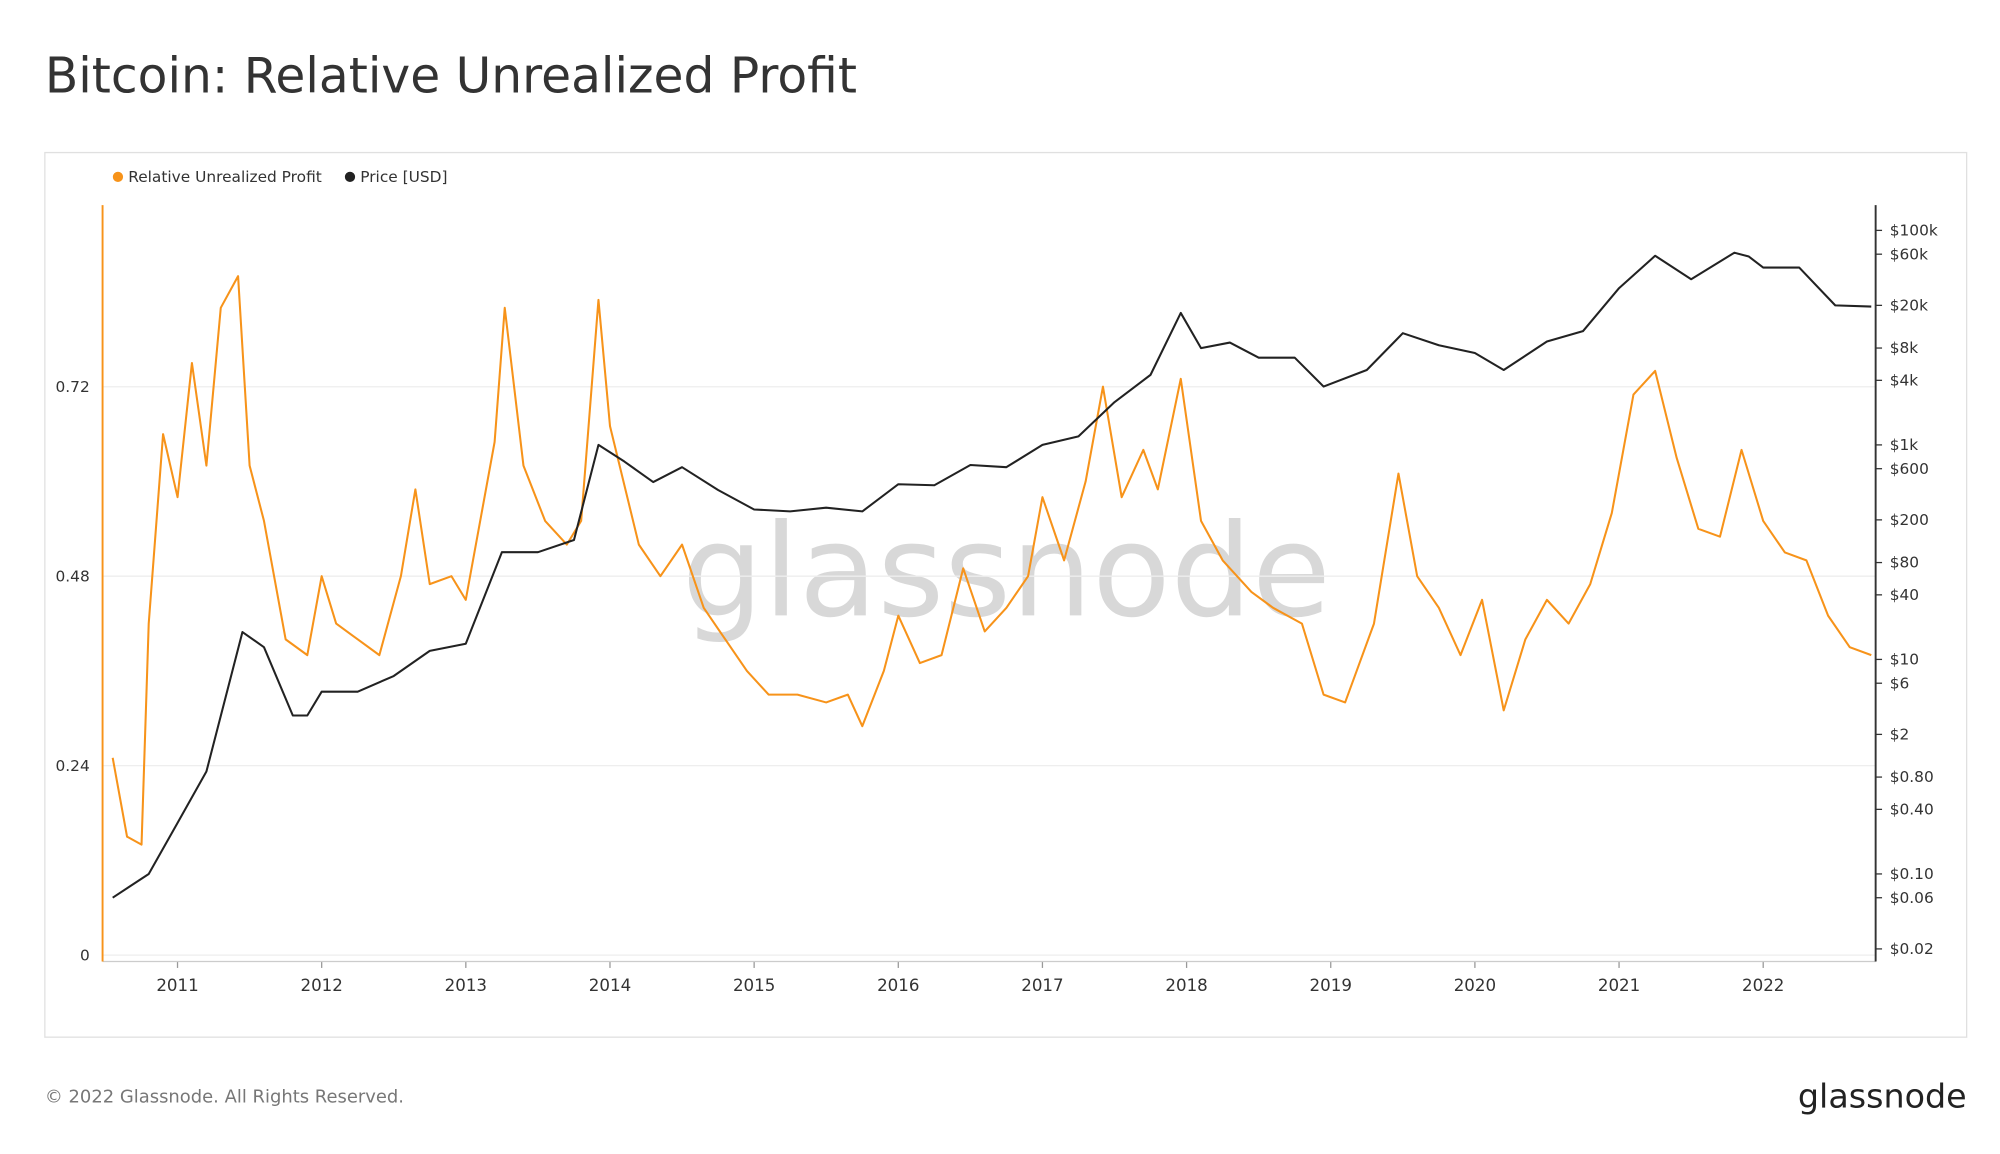 The width and height of the screenshot is (2000, 1154). I want to click on y2-tick-label: $100k, so click(1914, 231).